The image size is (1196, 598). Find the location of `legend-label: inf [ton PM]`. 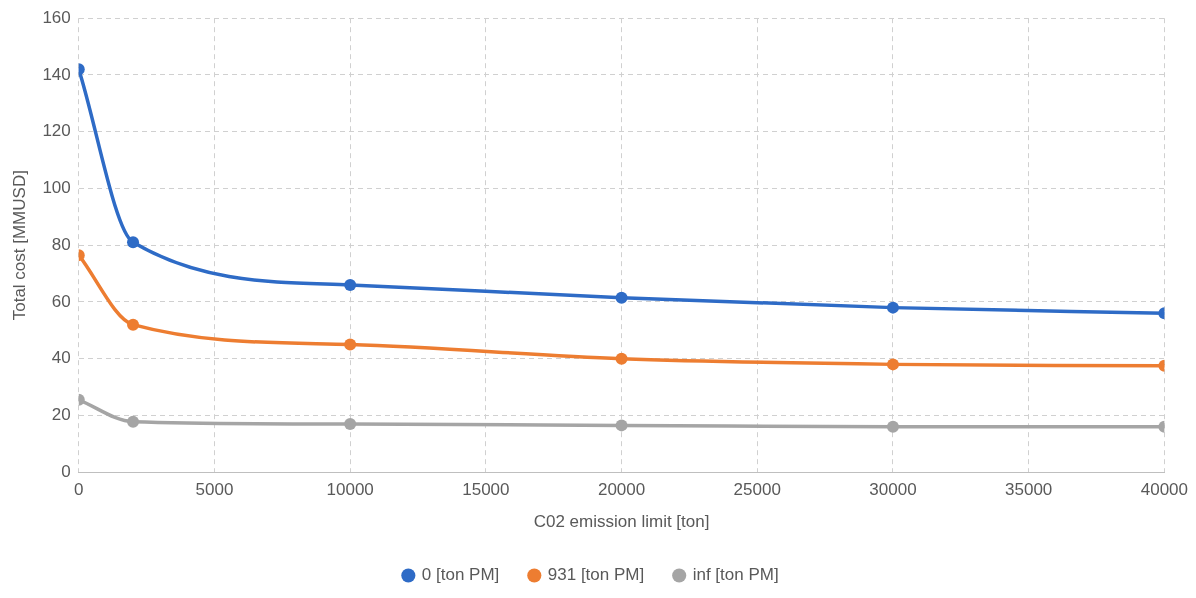

legend-label: inf [ton PM] is located at coordinates (735, 575).